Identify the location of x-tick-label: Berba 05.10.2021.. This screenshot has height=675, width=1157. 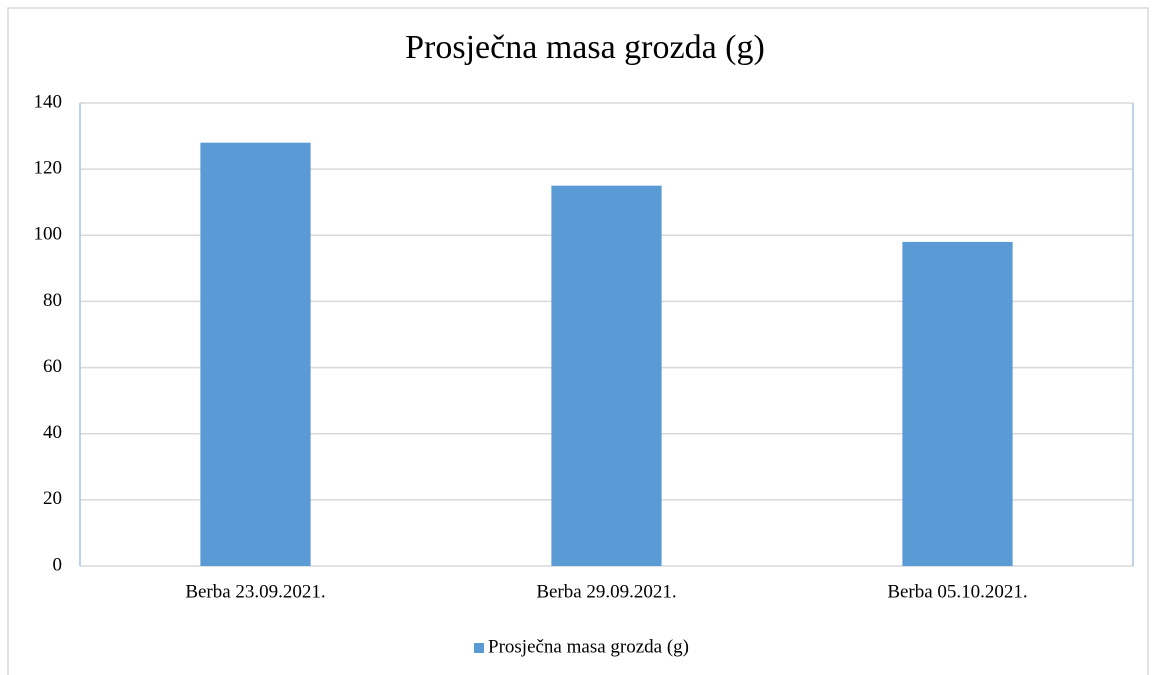
(957, 591).